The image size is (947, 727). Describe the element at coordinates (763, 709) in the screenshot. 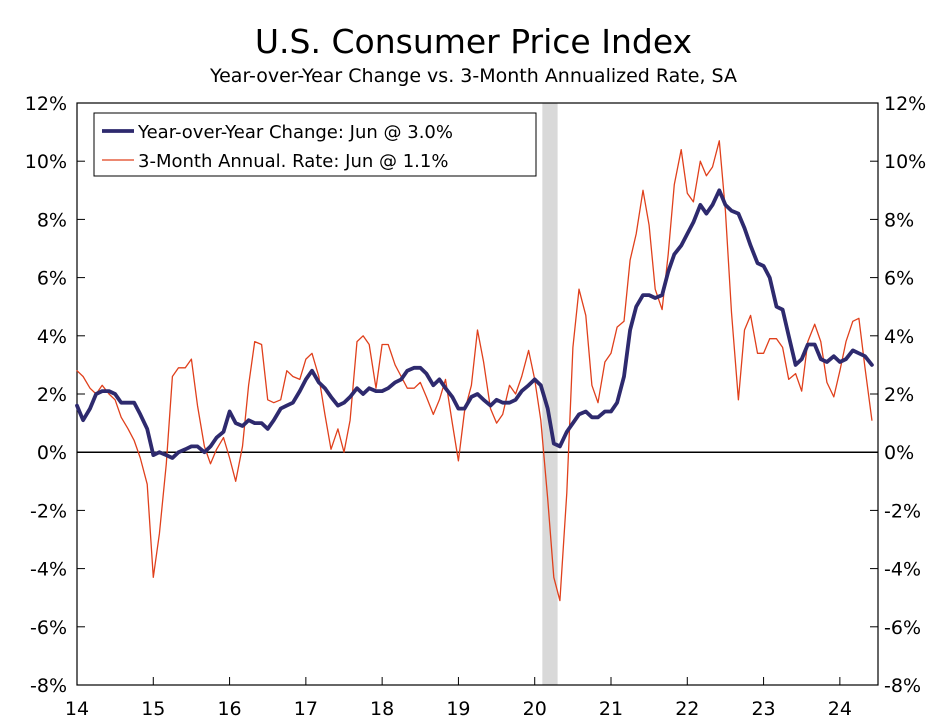

I see `x-tick-label: 23` at that location.